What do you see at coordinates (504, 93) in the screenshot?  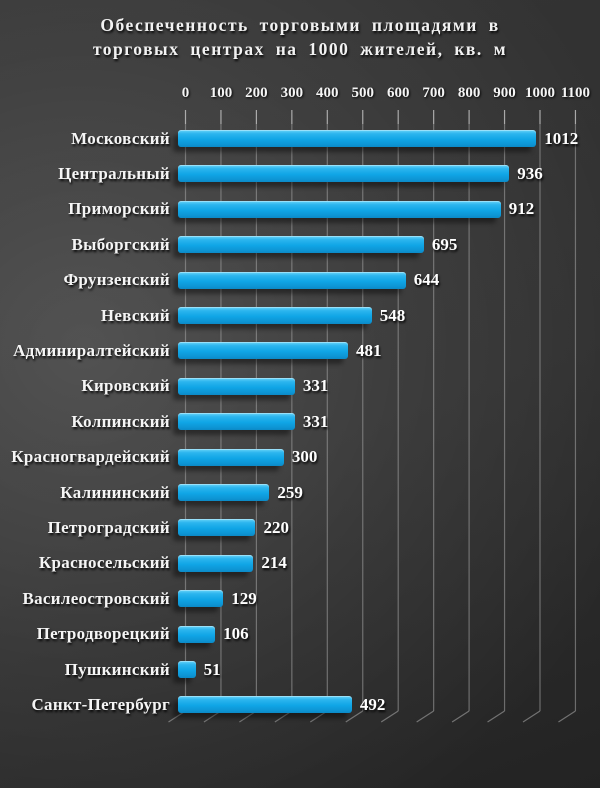 I see `x-tick-label: 900` at bounding box center [504, 93].